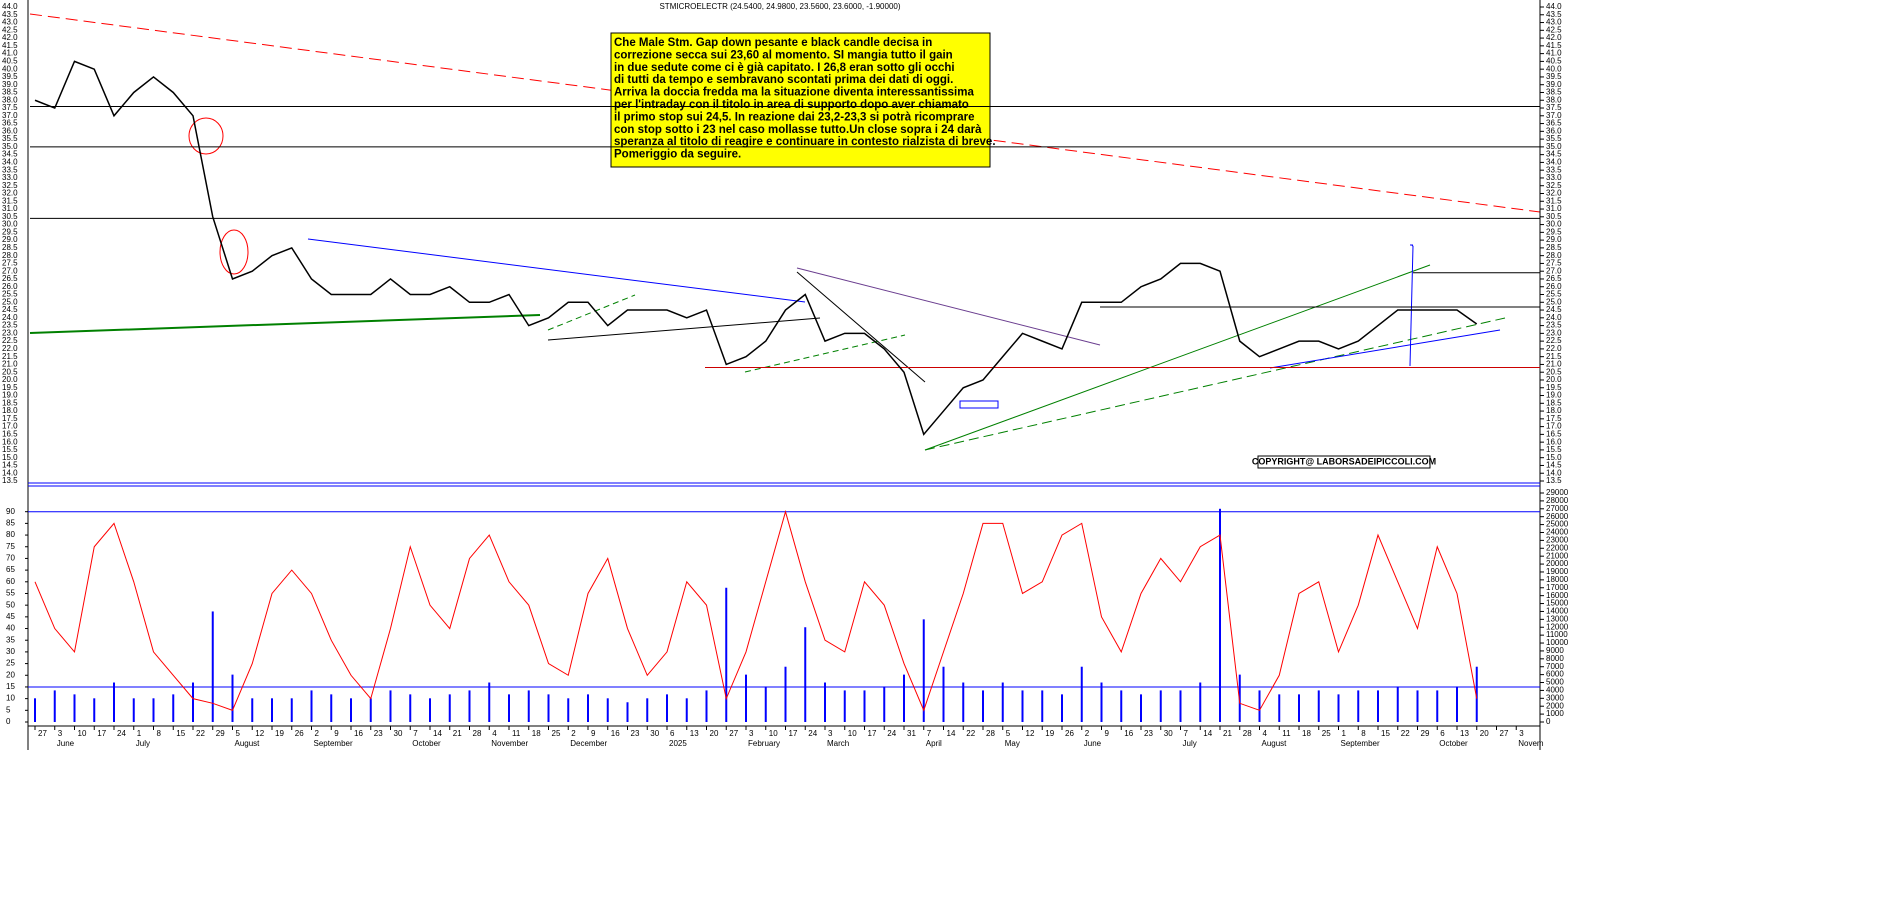  What do you see at coordinates (1227, 733) in the screenshot?
I see `x-tick-label: 21` at bounding box center [1227, 733].